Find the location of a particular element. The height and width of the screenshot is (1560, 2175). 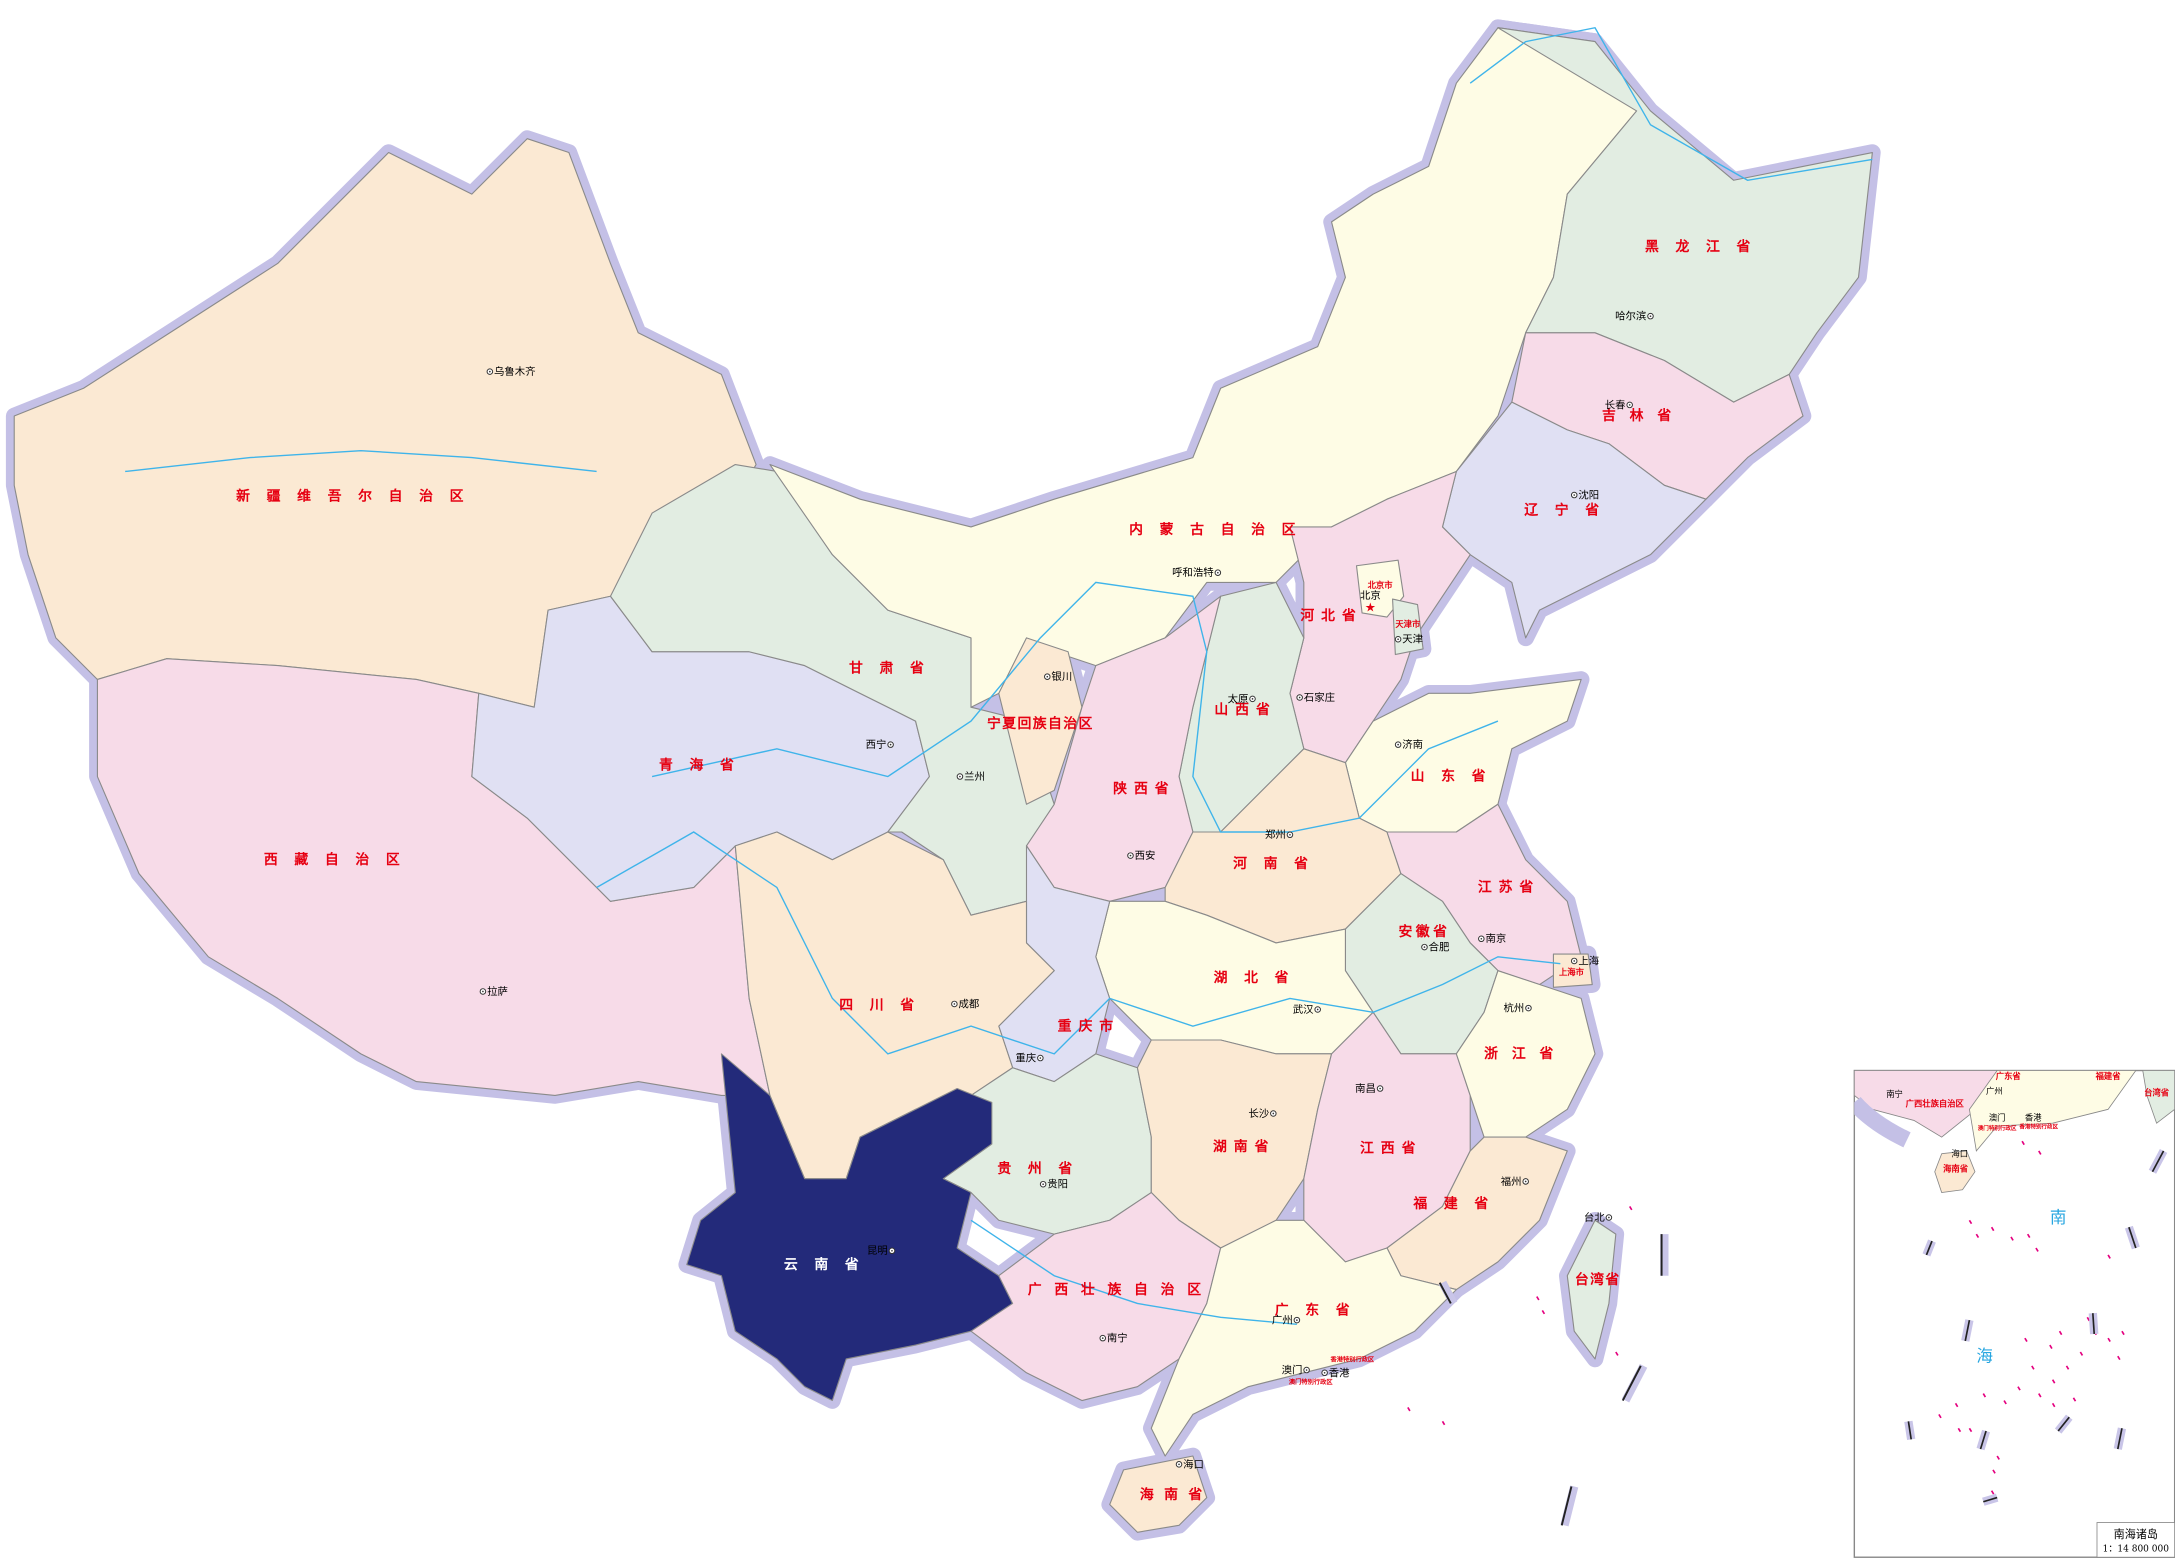

city-marker: 石家庄 is located at coordinates (1315, 697).